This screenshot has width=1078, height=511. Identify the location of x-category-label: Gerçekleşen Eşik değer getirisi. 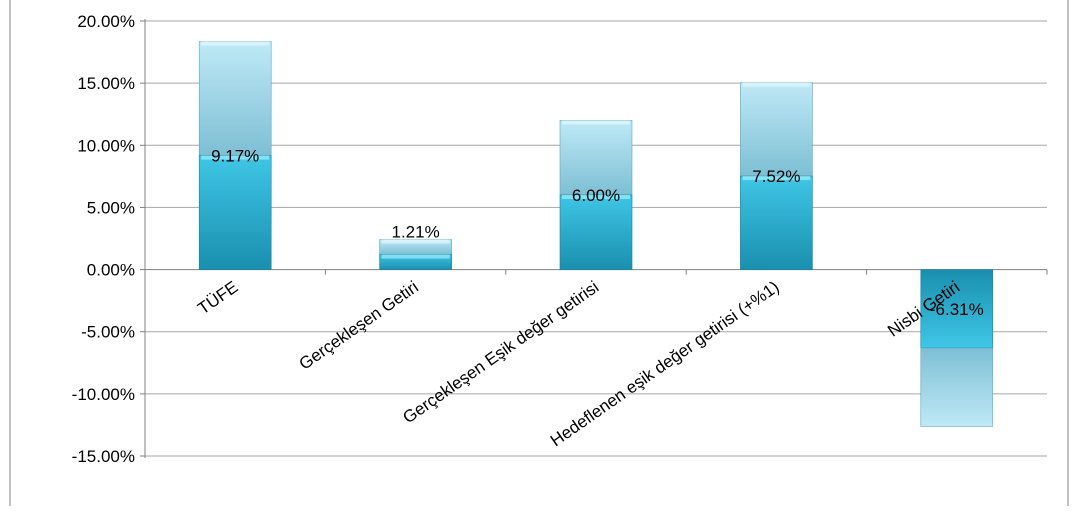
(500, 352).